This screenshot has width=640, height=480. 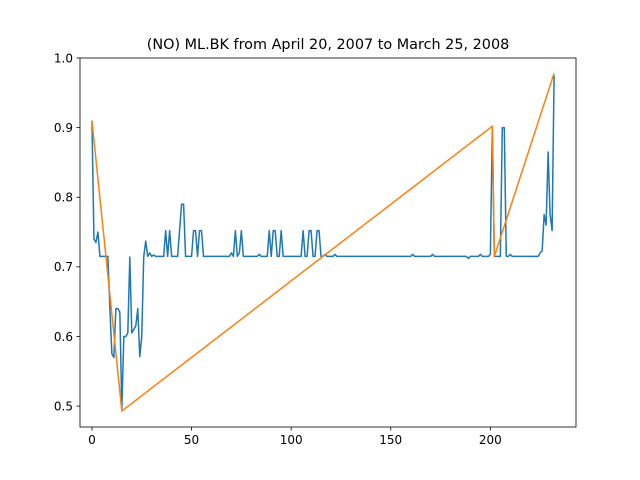 I want to click on y-tick-label: 0.8, so click(x=63, y=198).